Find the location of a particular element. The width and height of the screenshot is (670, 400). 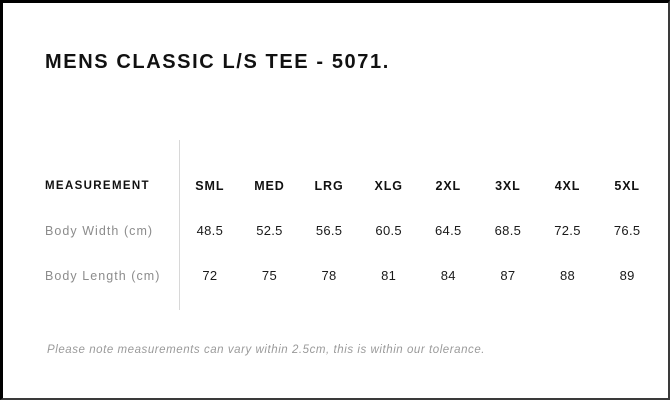

cell-body-width-lrg: 56.5 is located at coordinates (329, 230).